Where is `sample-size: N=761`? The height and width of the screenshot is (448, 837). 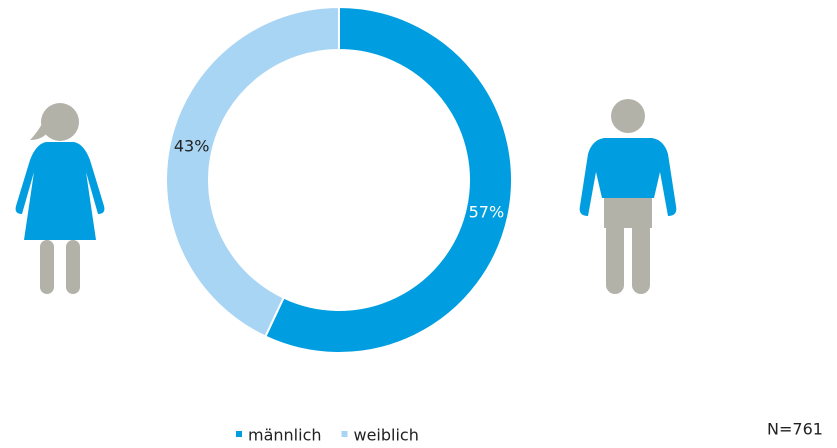 sample-size: N=761 is located at coordinates (795, 429).